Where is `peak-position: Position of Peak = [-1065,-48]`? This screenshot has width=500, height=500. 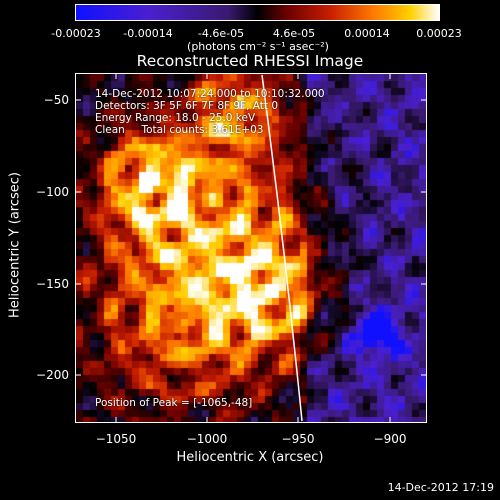
peak-position: Position of Peak = [-1065,-48] is located at coordinates (174, 403).